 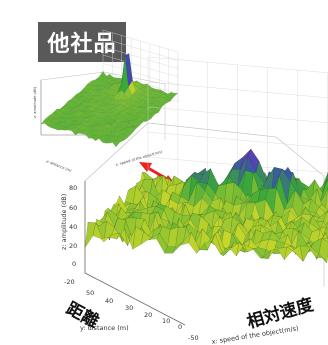 I want to click on inset-z-axis-label: z: amplitude (dB), so click(x=35, y=102).